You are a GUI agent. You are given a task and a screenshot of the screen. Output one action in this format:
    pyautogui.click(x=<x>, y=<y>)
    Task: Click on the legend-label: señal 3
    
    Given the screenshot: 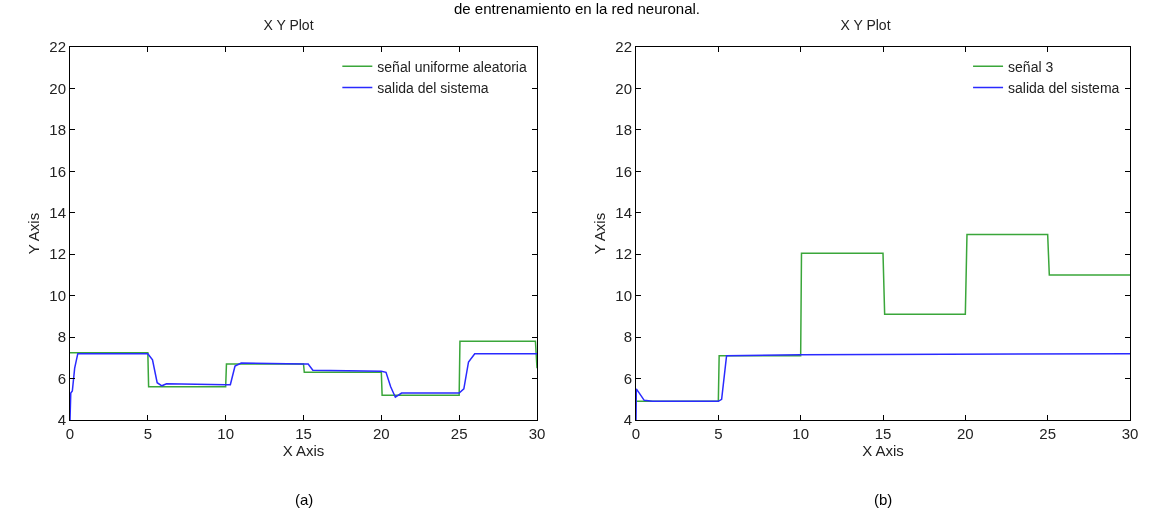 What is the action you would take?
    pyautogui.click(x=1031, y=66)
    